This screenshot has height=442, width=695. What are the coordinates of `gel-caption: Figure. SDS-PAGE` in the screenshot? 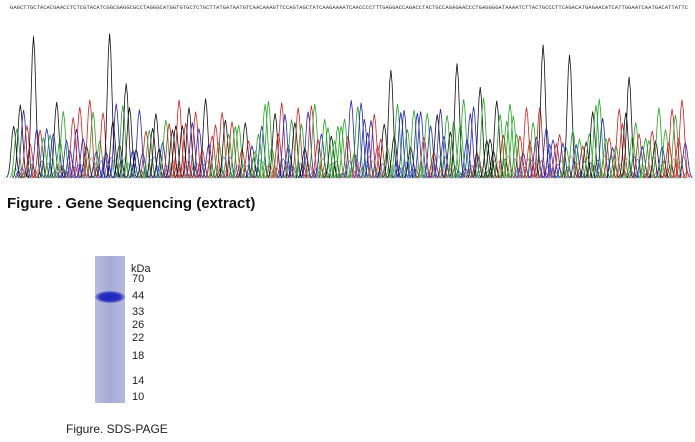 It's located at (117, 429).